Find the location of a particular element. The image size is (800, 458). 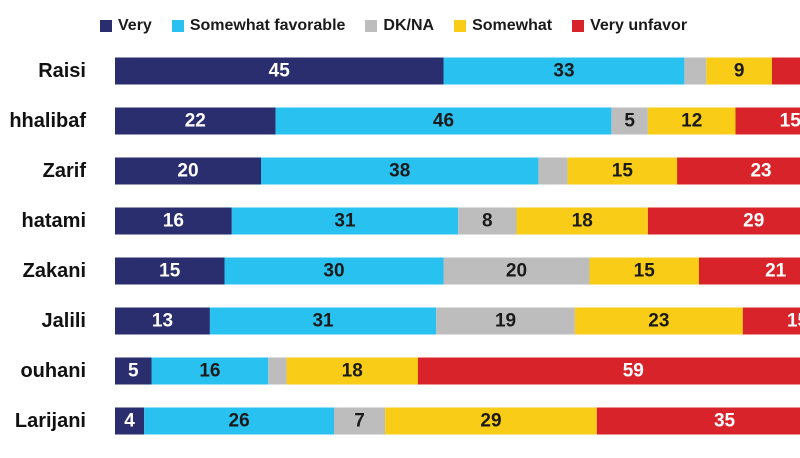

legend-swatch-very-unfavor is located at coordinates (578, 26).